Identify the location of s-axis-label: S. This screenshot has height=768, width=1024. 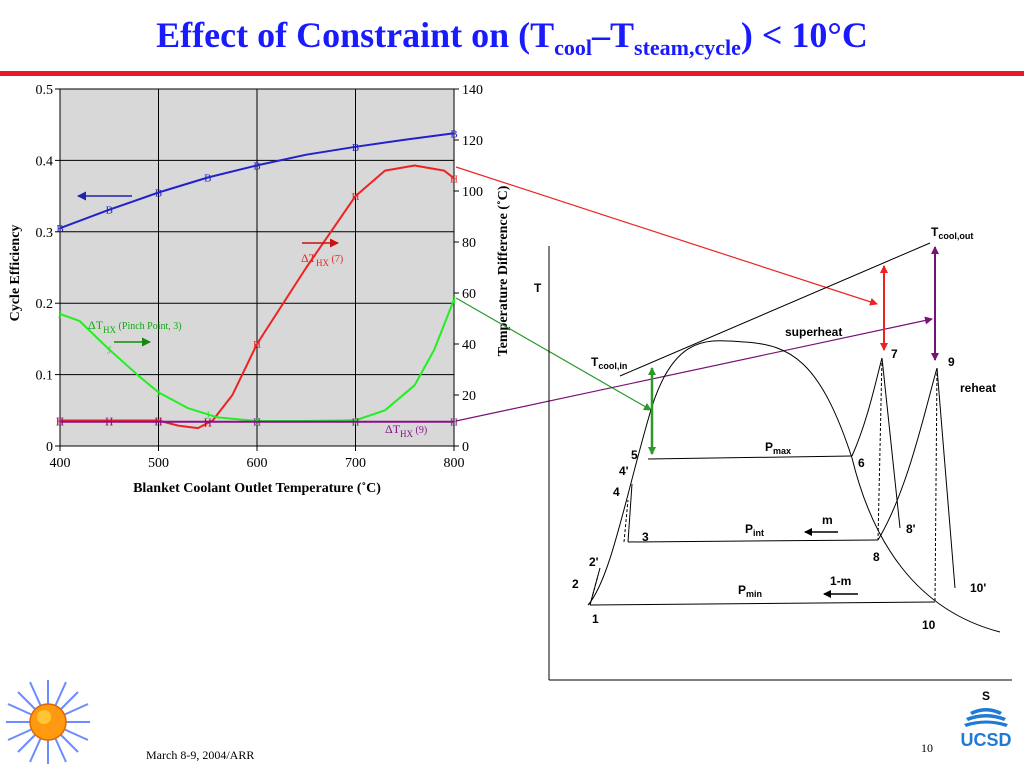
(986, 696).